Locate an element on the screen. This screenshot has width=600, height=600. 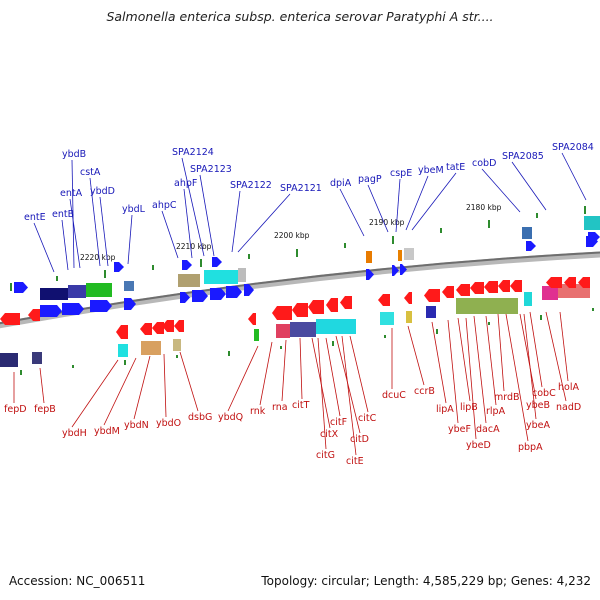
top-gene-label: SPA2121 is located at coordinates (301, 188).